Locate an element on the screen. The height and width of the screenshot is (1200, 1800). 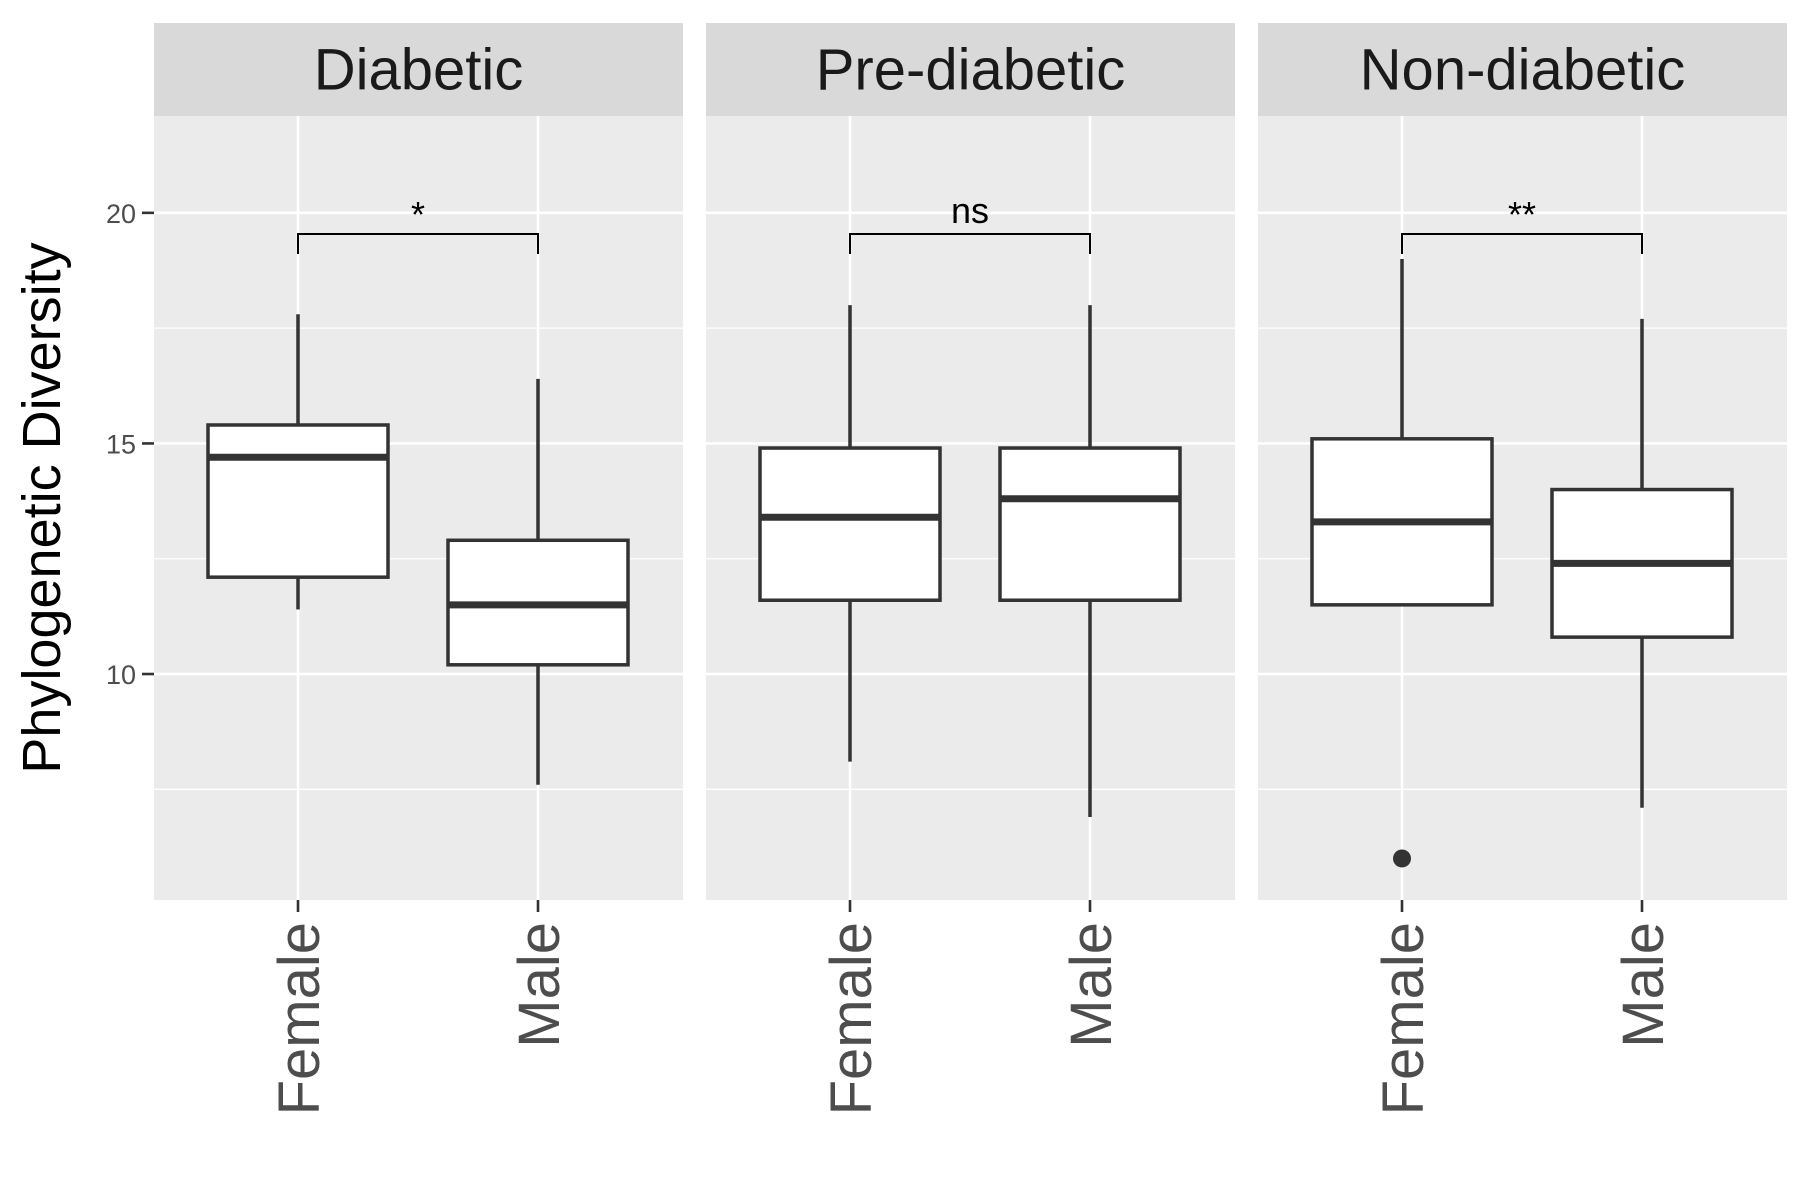
y-axis-label: Phylogenetic Diversity is located at coordinates (42, 507).